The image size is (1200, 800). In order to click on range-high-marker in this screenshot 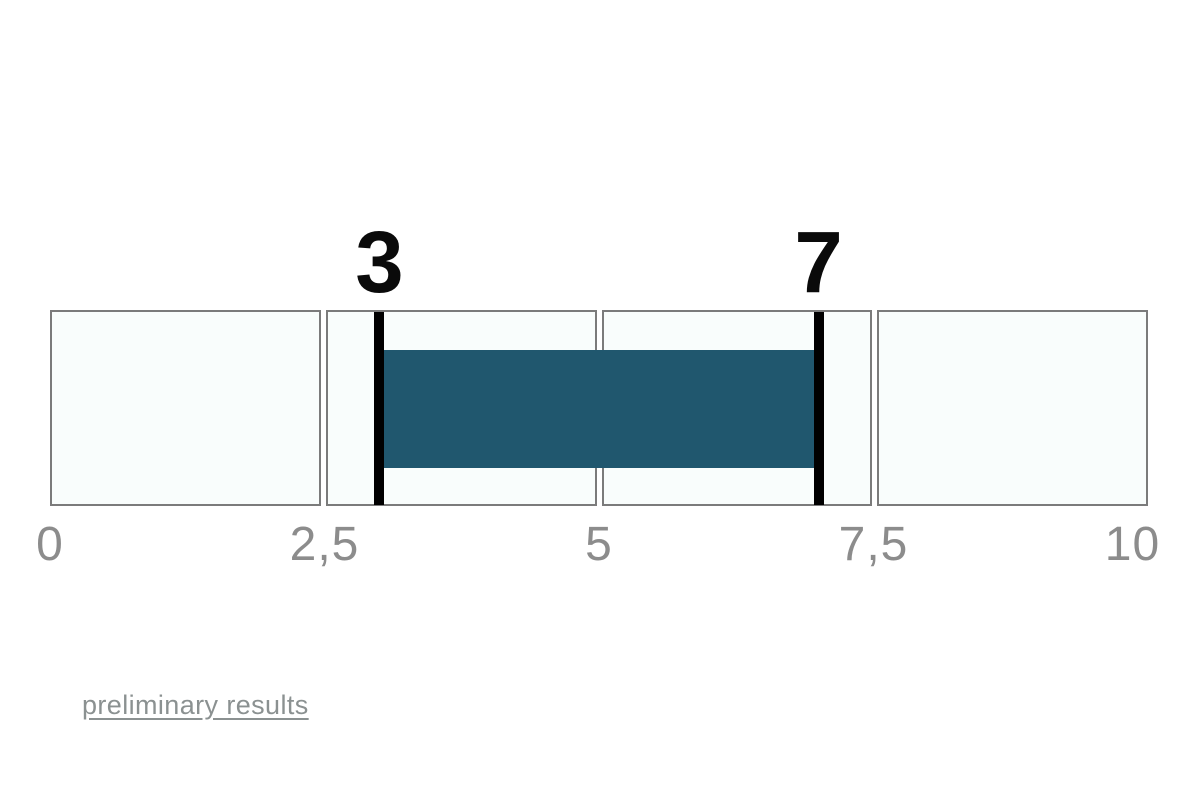, I will do `click(818, 408)`.